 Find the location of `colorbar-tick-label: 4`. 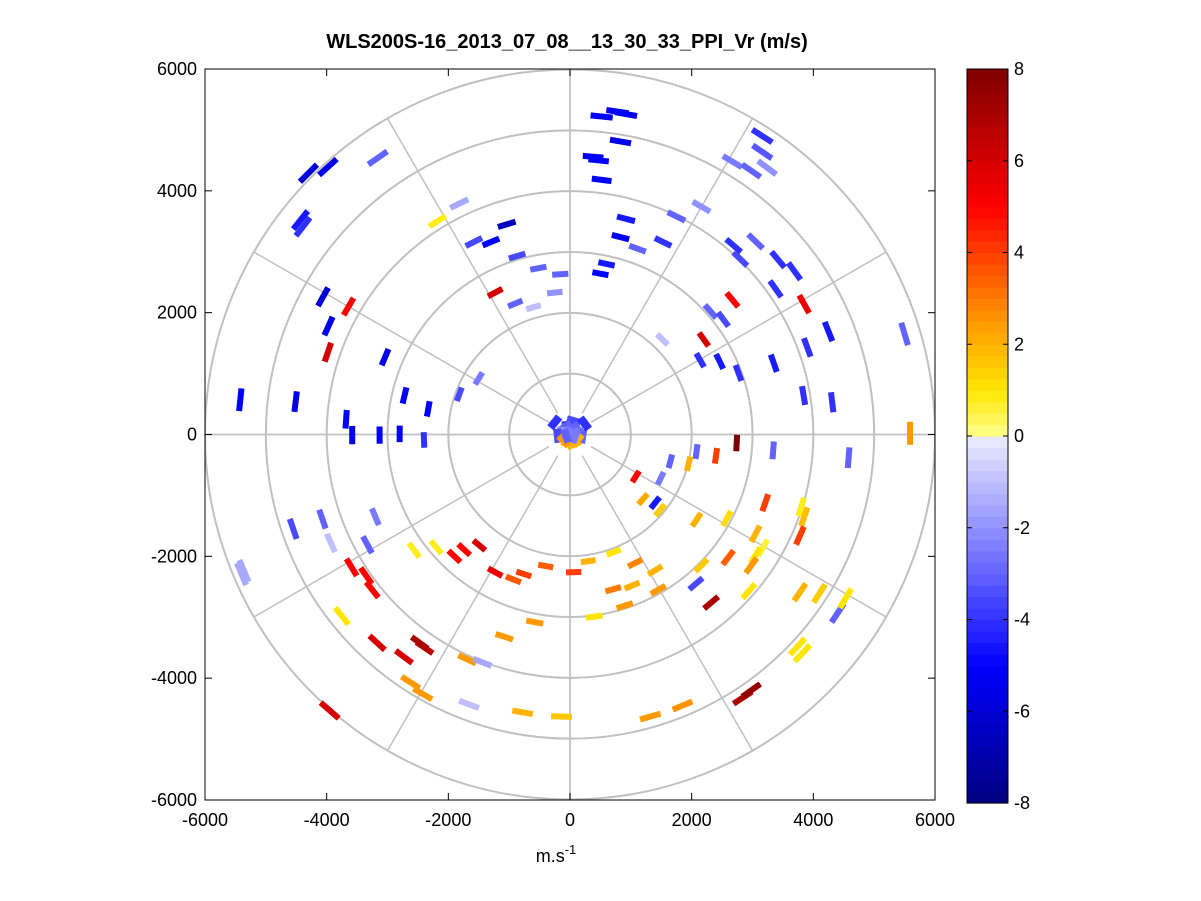

colorbar-tick-label: 4 is located at coordinates (1019, 253).